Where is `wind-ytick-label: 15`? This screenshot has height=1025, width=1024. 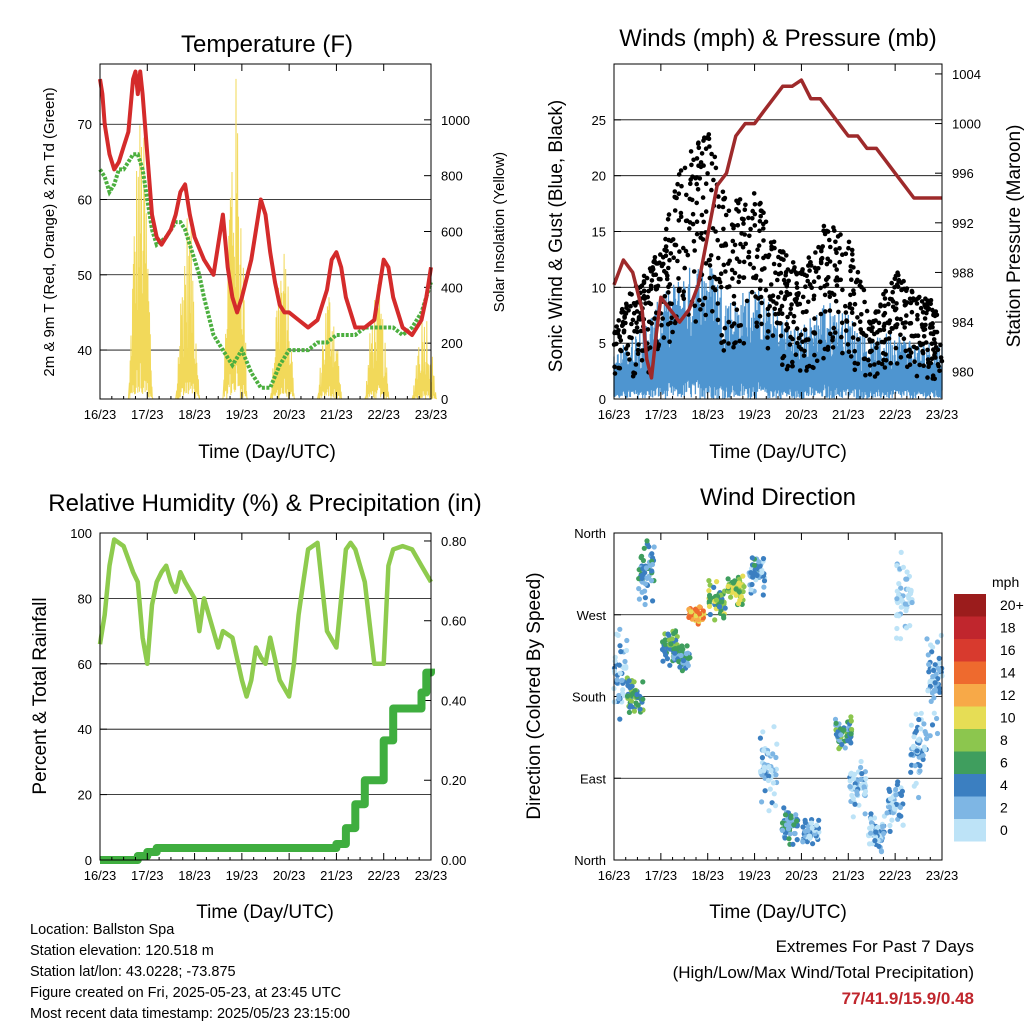
wind-ytick-label: 15 is located at coordinates (599, 232).